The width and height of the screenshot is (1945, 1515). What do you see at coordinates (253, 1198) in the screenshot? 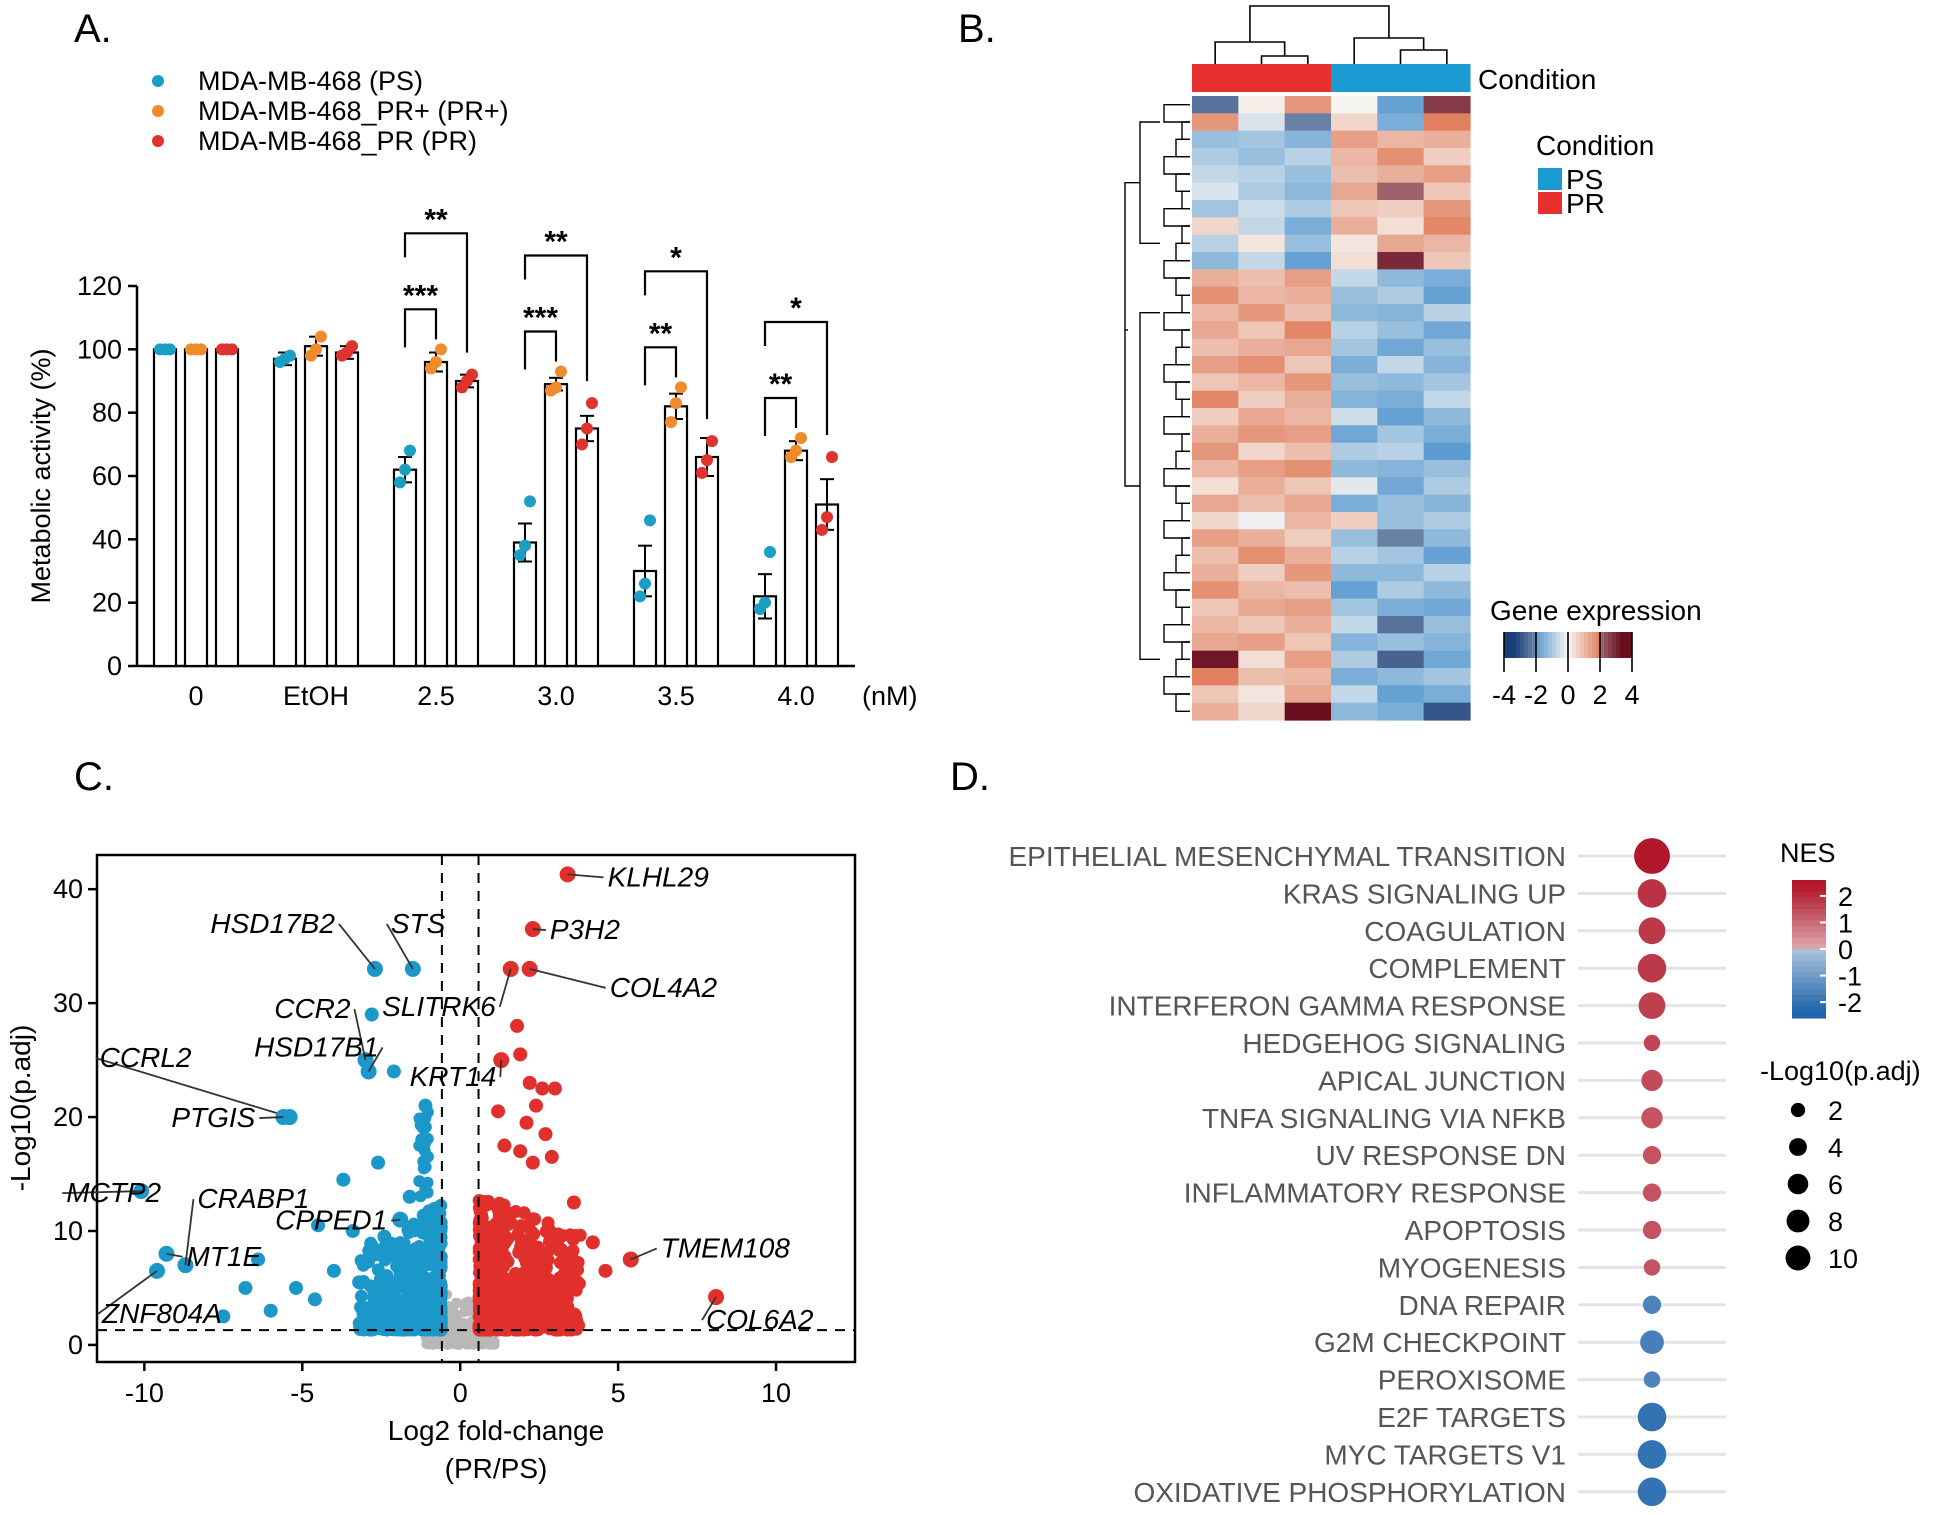
I see `gene-label: CRABP1` at bounding box center [253, 1198].